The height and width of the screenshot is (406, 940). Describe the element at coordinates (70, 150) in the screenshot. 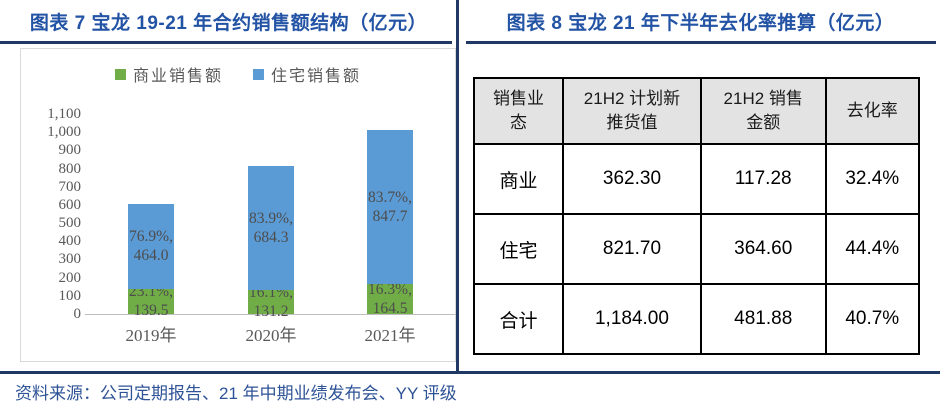

I see `y-axis-tick-label: 900` at that location.